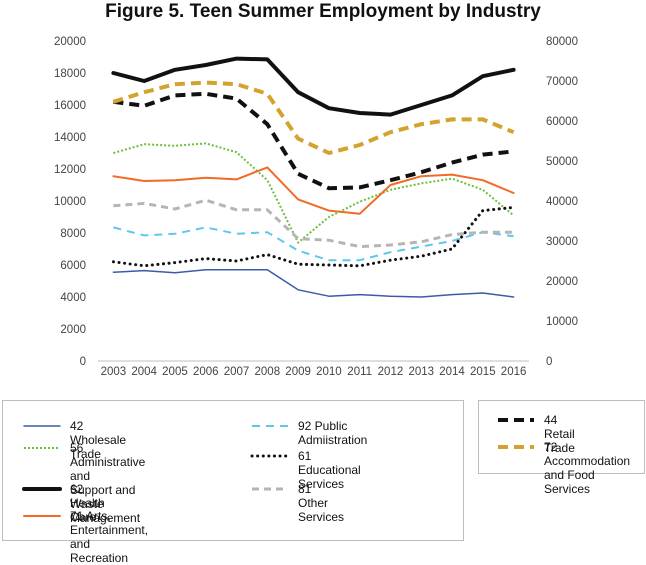 The height and width of the screenshot is (565, 646). What do you see at coordinates (329, 470) in the screenshot?
I see `legend-label: 61 Educational Services` at bounding box center [329, 470].